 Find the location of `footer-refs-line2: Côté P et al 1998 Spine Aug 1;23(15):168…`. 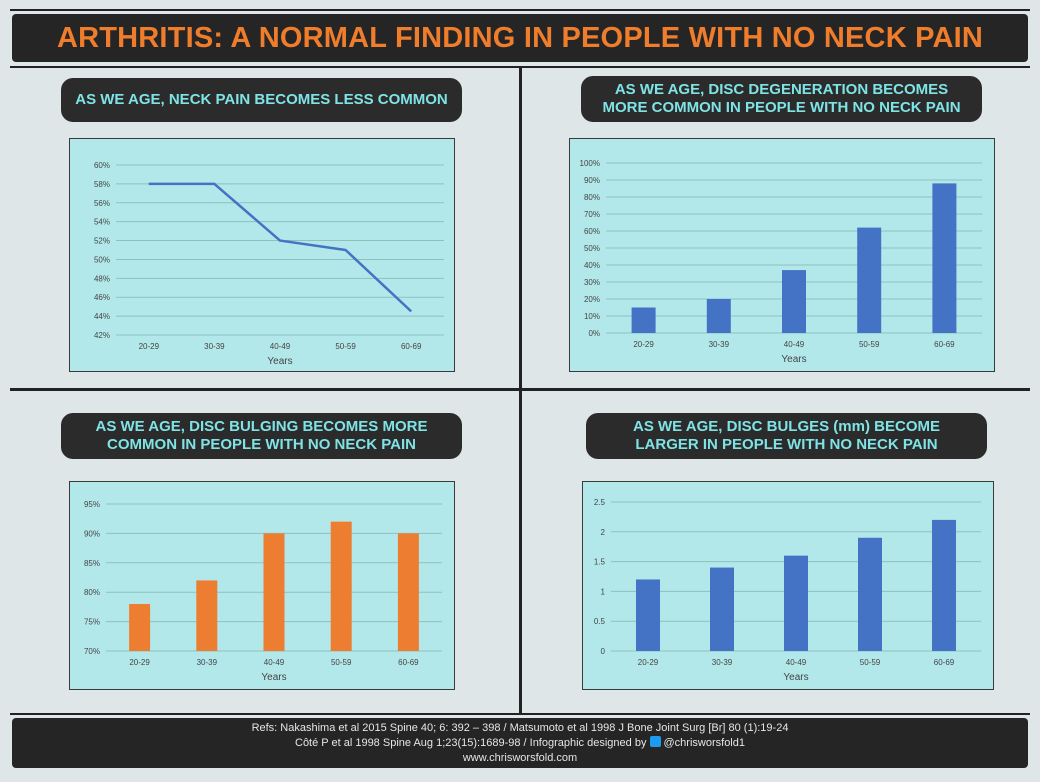

footer-refs-line2: Côté P et al 1998 Spine Aug 1;23(15):168… is located at coordinates (520, 743).